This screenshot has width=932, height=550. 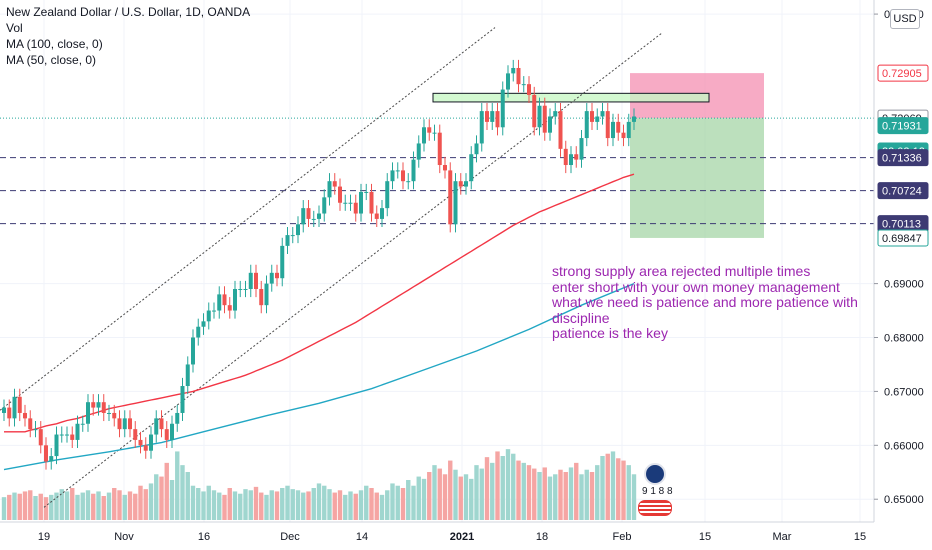 I want to click on ma100-label: MA (100, close, 0), so click(x=54, y=44).